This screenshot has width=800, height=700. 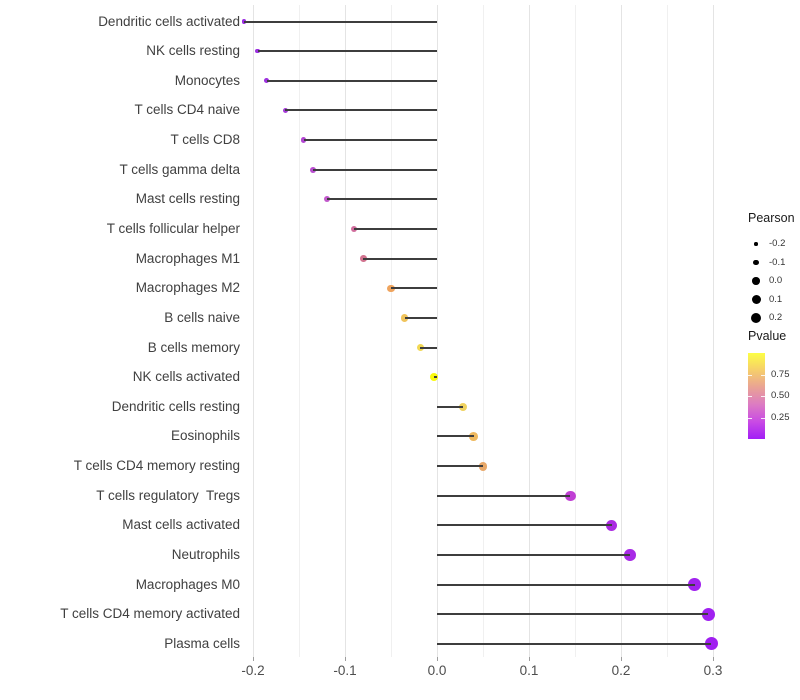 I want to click on category-label: B cells naive, so click(x=202, y=317).